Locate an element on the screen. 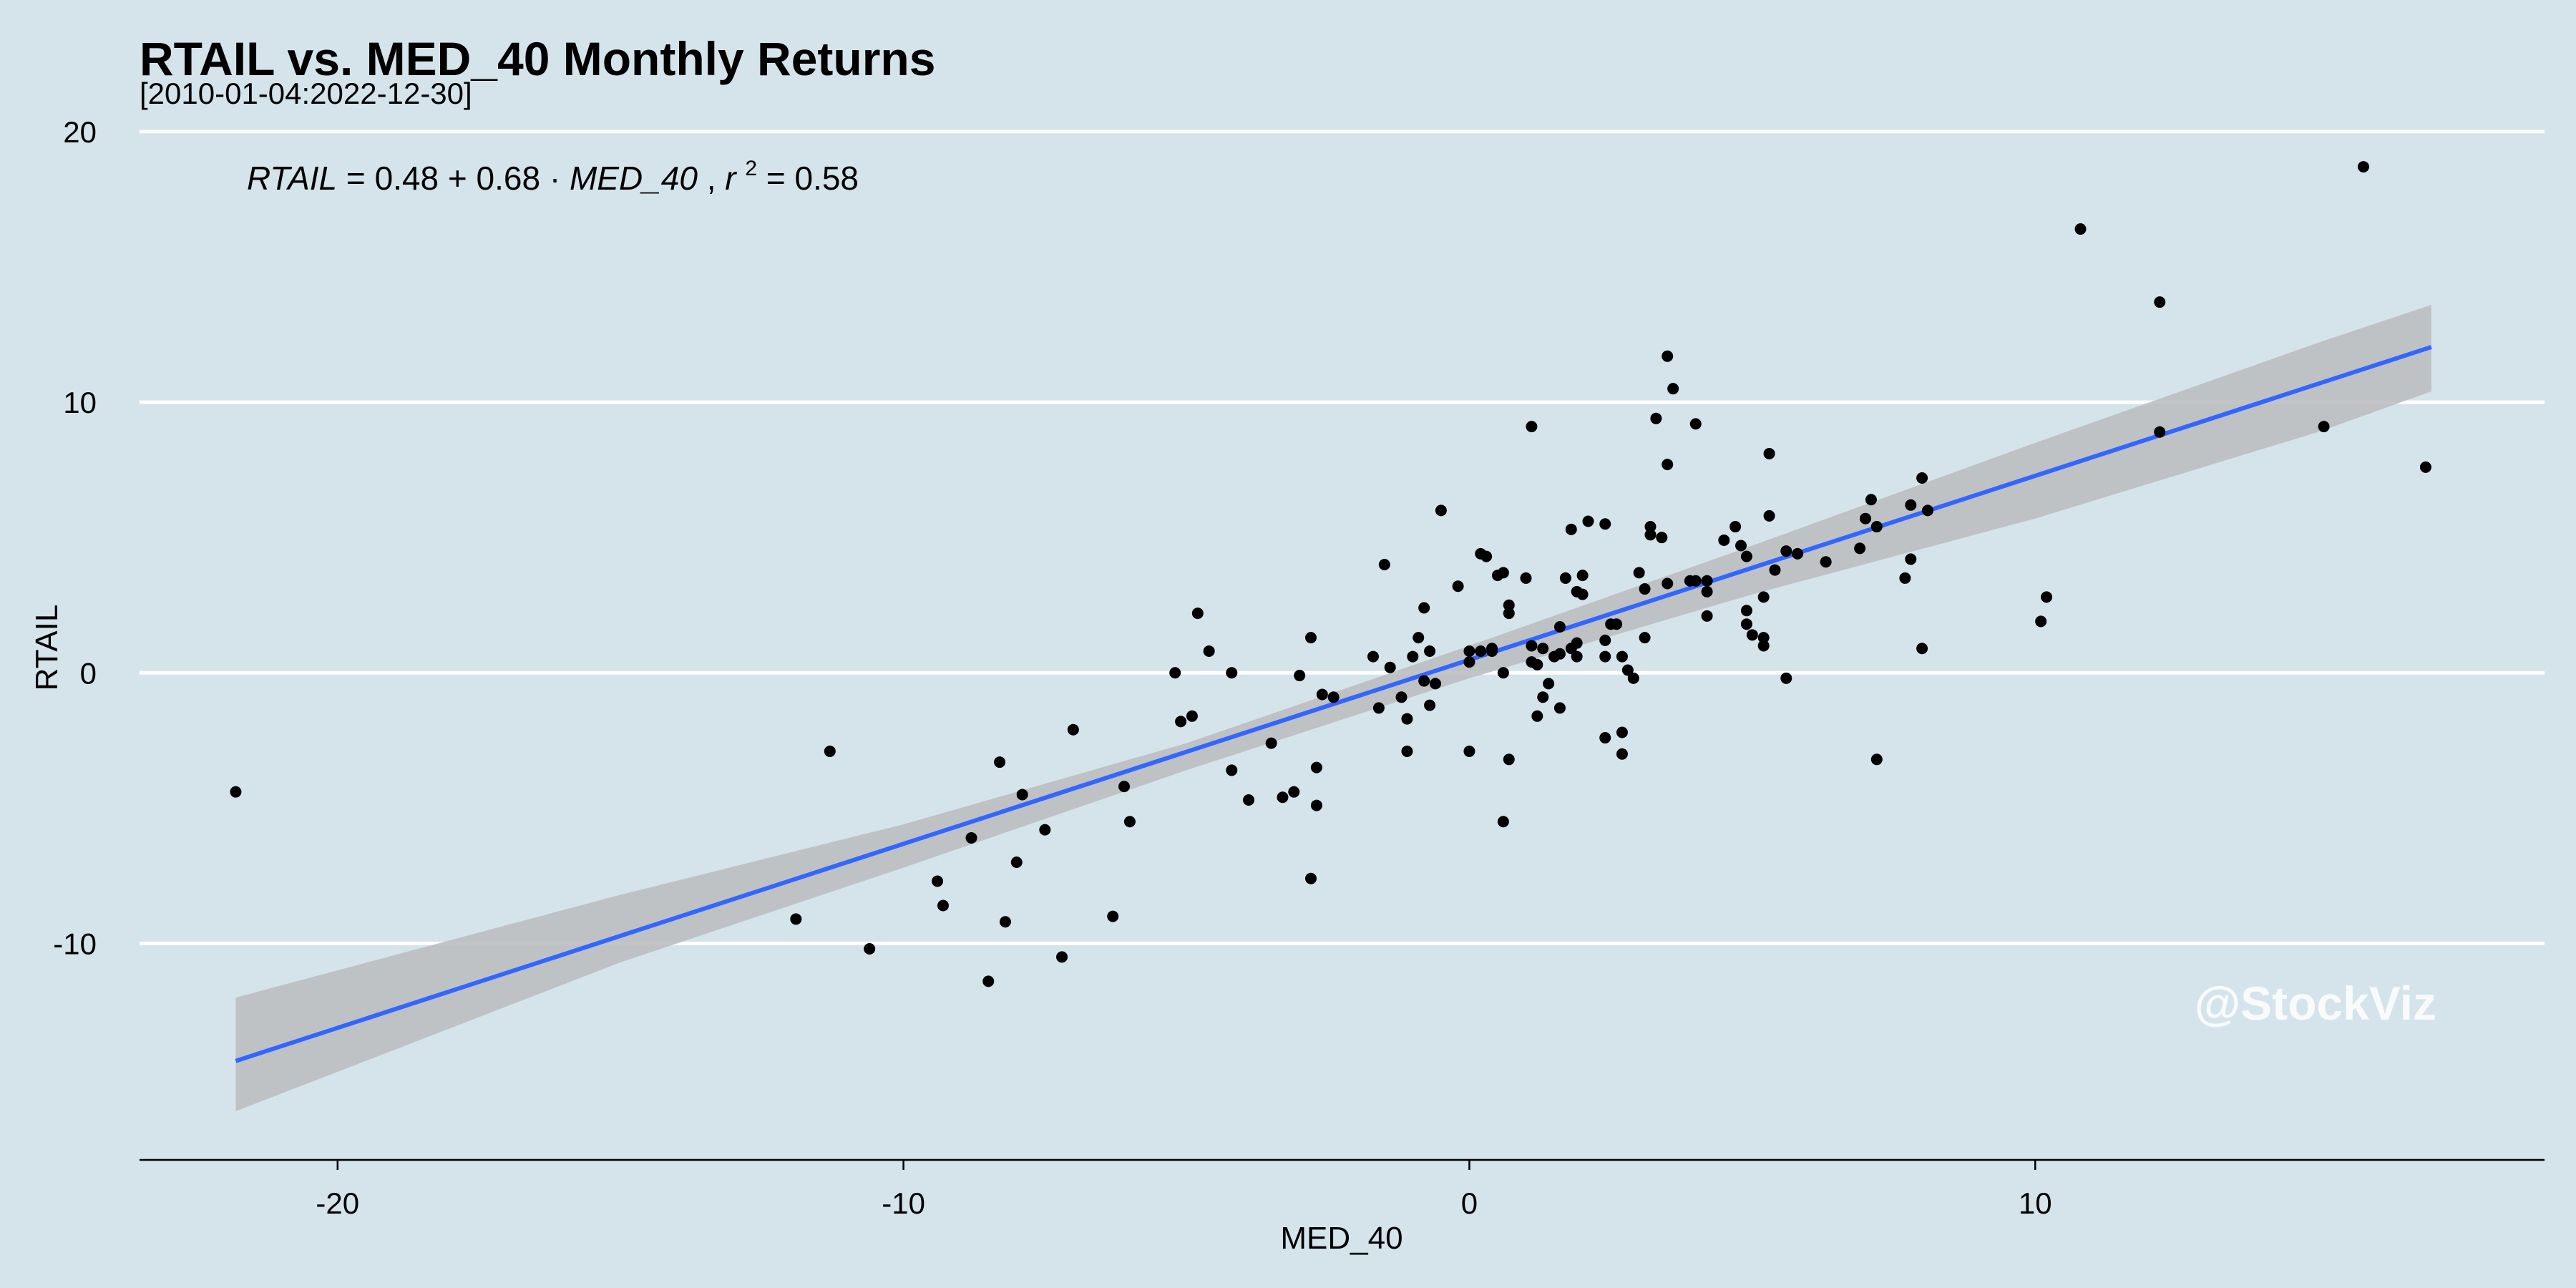  equation-rhs: 0.48 + 0.68 · is located at coordinates (472, 178).